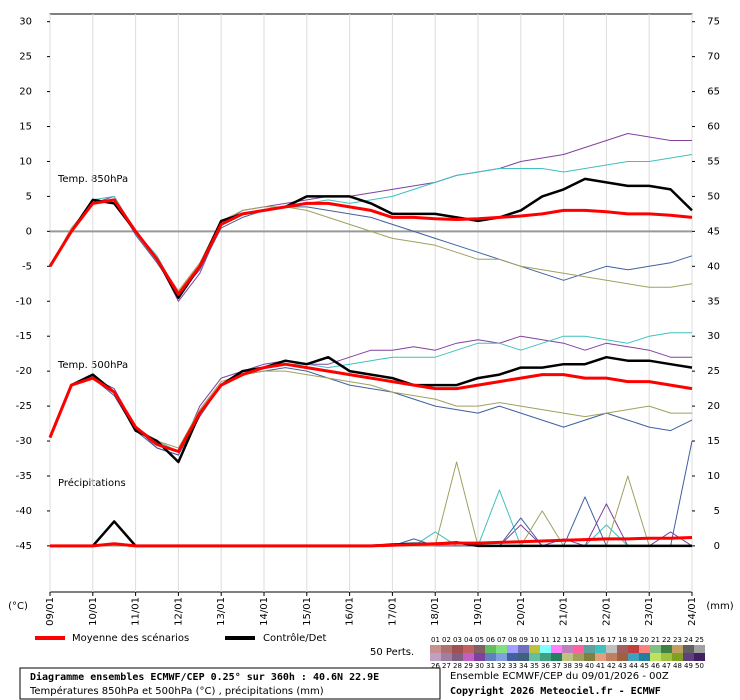 This screenshot has height=700, width=740. I want to click on member-label: 24, so click(688, 640).